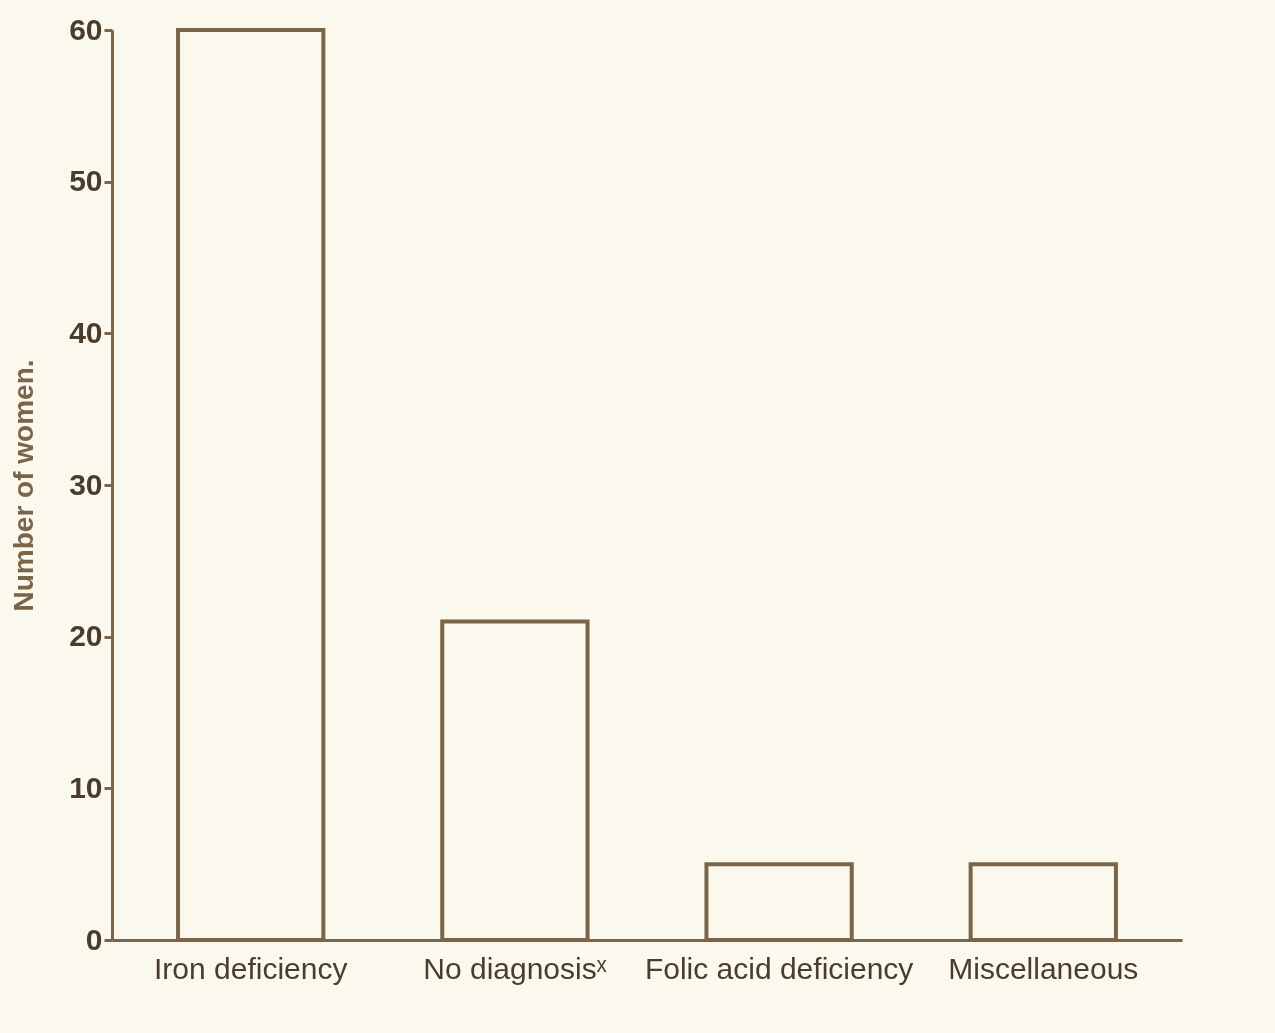 The image size is (1275, 1033). Describe the element at coordinates (86, 29) in the screenshot. I see `y-tick-label: 60` at that location.